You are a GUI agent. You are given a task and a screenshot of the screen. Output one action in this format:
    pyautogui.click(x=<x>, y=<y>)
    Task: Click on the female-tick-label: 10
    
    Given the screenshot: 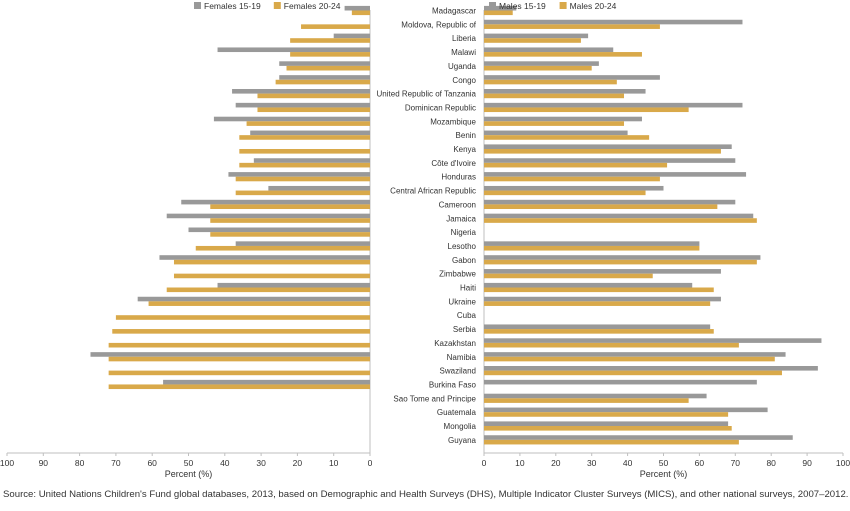 What is the action you would take?
    pyautogui.click(x=334, y=463)
    